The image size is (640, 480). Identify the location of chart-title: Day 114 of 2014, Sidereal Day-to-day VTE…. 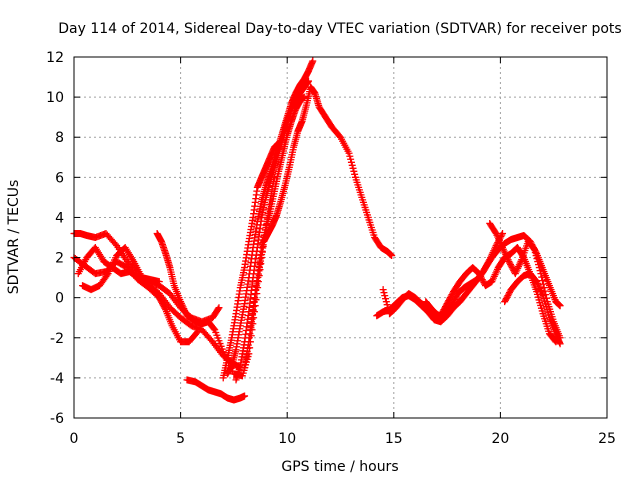
(339, 29).